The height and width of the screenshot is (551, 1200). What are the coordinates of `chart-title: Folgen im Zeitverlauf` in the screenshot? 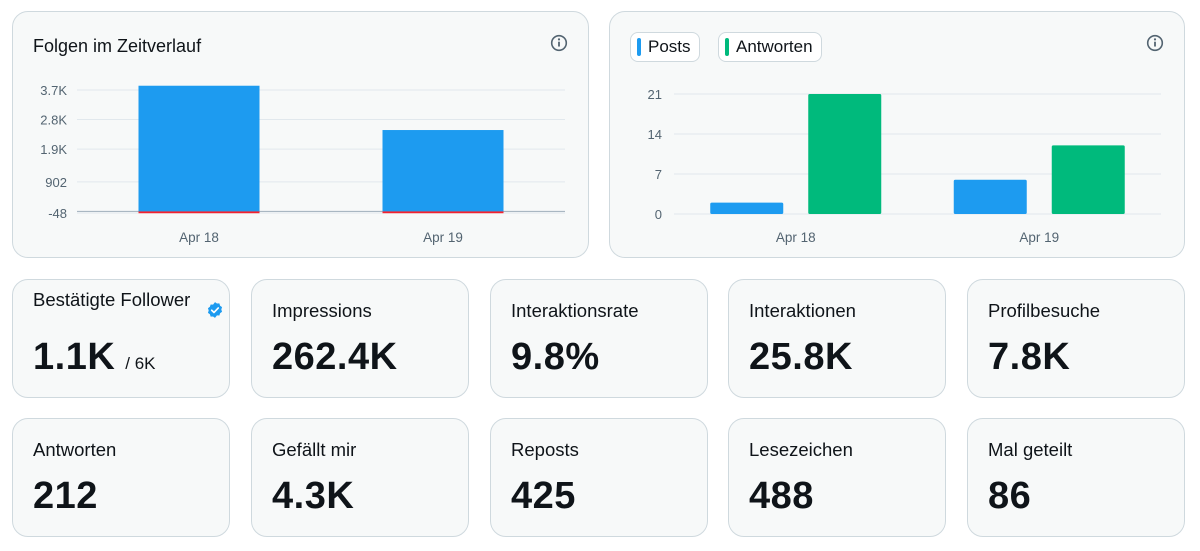 It's located at (117, 46).